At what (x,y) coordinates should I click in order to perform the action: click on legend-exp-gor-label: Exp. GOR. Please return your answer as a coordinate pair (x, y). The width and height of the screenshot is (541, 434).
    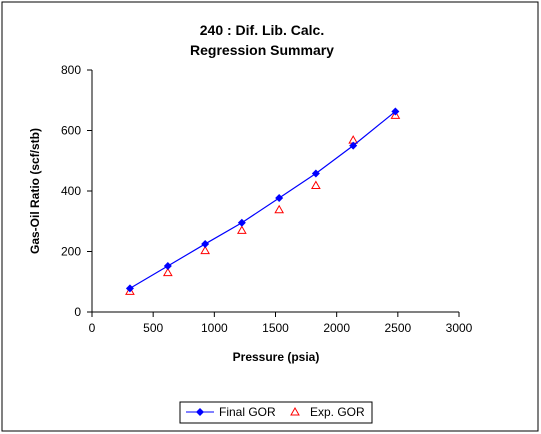
    Looking at the image, I should click on (337, 412).